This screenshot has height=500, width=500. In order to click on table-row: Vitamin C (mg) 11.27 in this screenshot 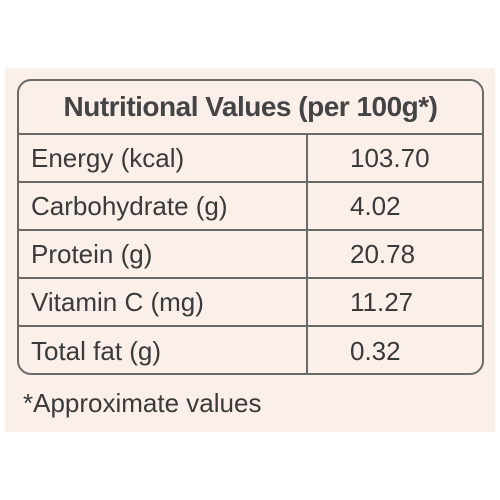, I will do `click(250, 303)`.